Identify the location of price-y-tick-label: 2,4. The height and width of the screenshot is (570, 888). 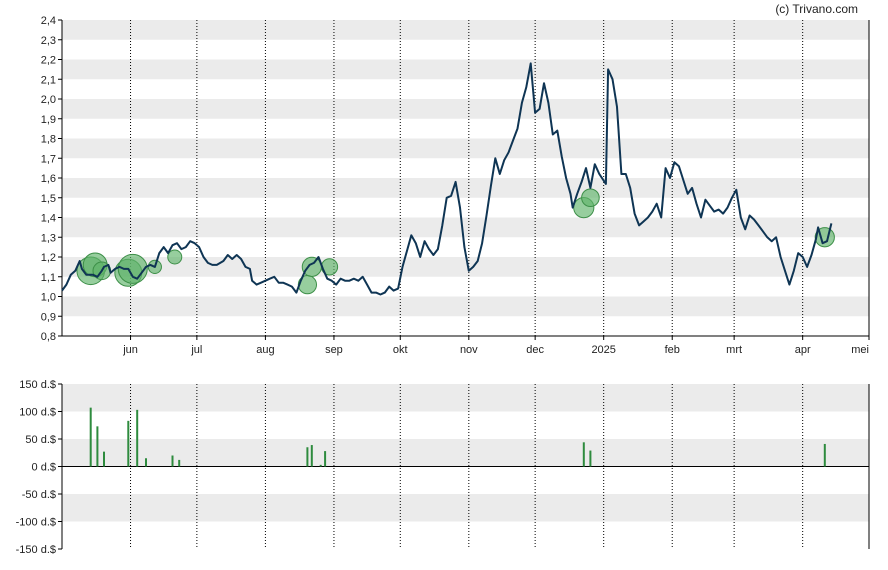
(48, 21).